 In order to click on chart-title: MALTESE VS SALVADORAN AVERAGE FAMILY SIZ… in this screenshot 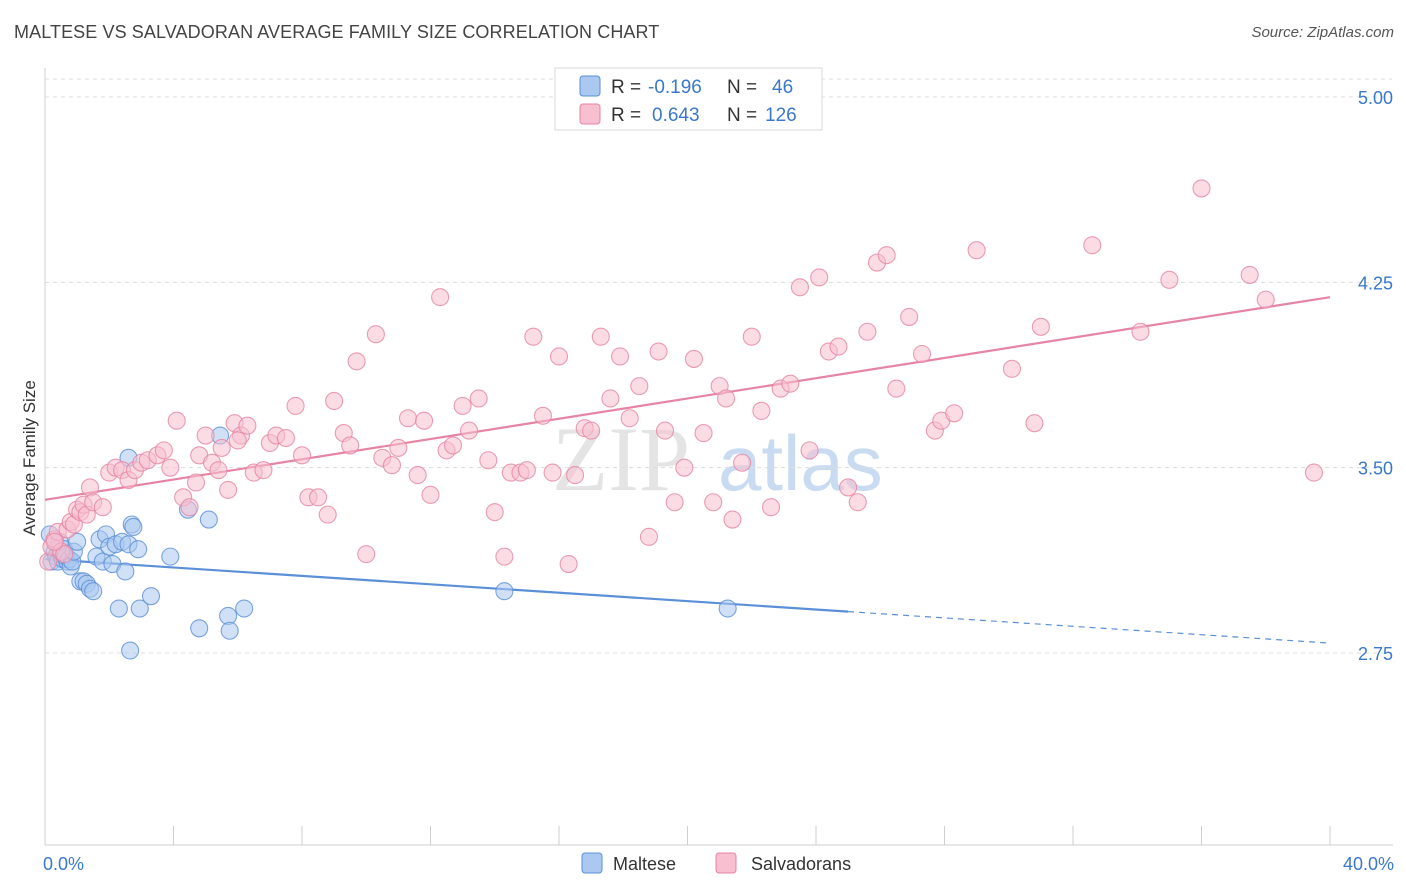, I will do `click(337, 32)`.